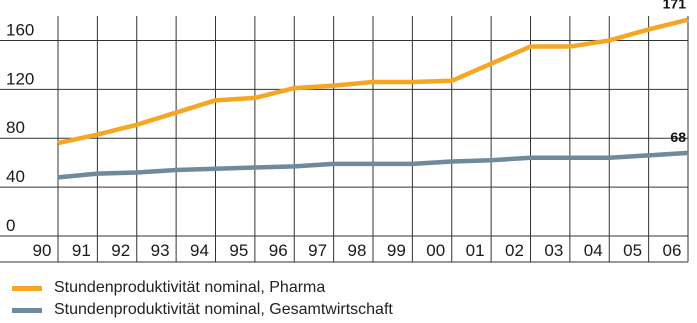 This screenshot has width=697, height=323. I want to click on x-tick-label-96: 96, so click(278, 250).